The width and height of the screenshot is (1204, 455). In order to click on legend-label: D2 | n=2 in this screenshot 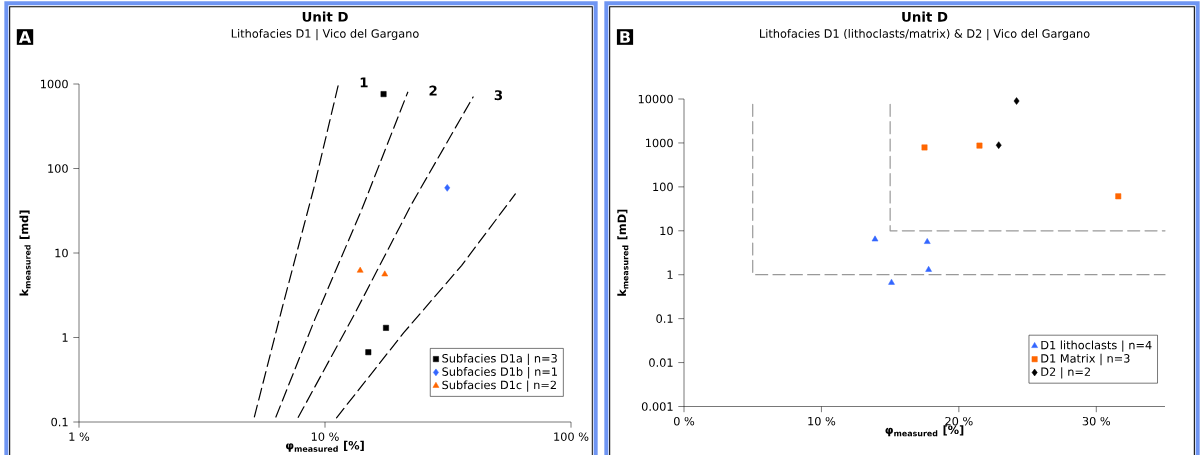, I will do `click(1066, 373)`.